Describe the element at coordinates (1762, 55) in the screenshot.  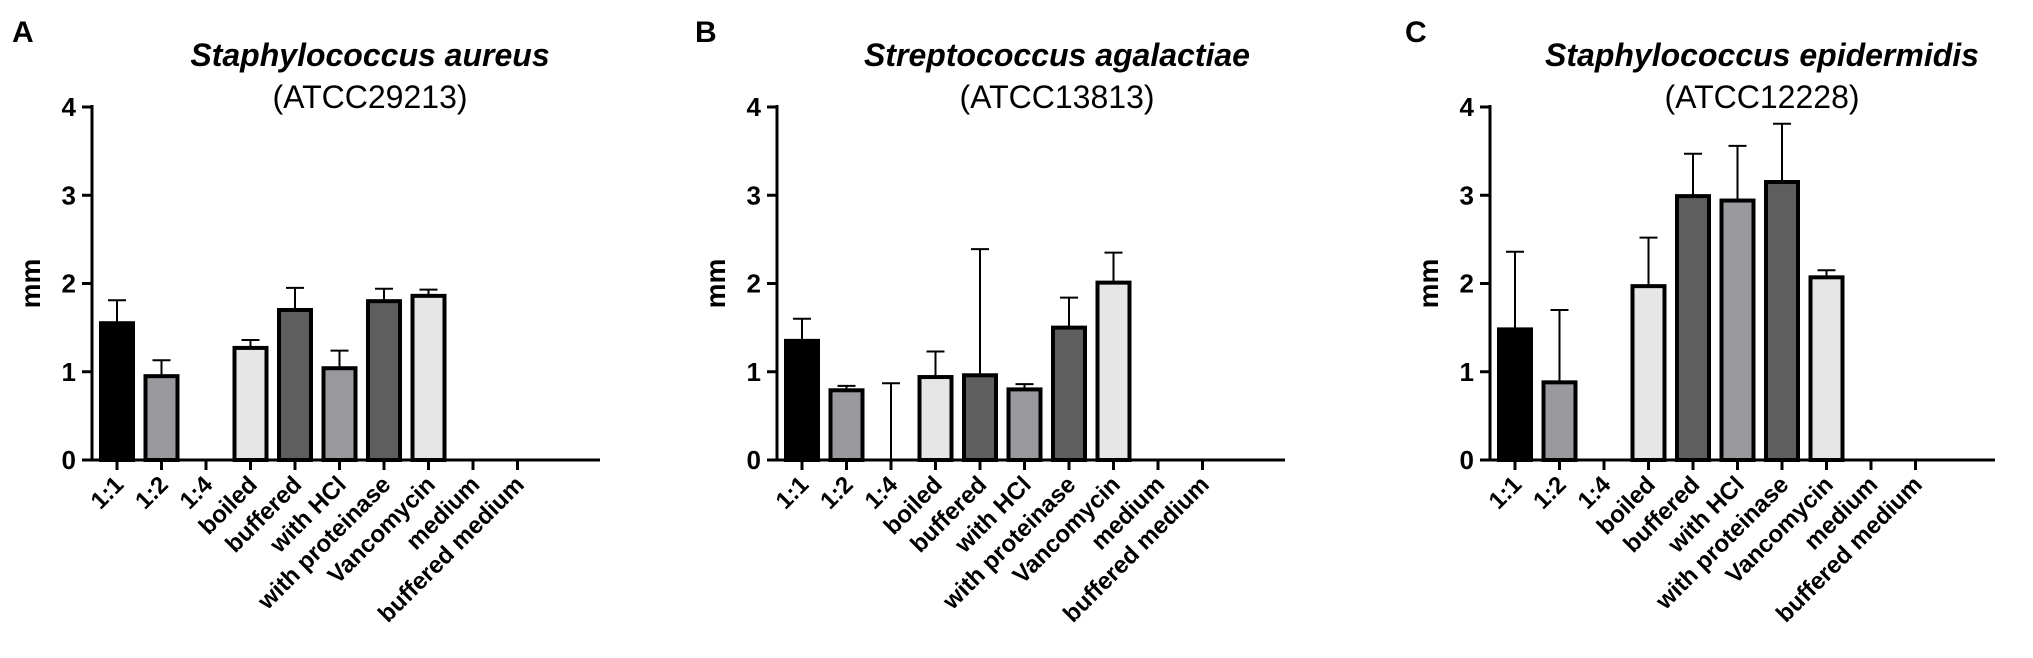
I see `chart-title: Staphylococcus epidermidis` at that location.